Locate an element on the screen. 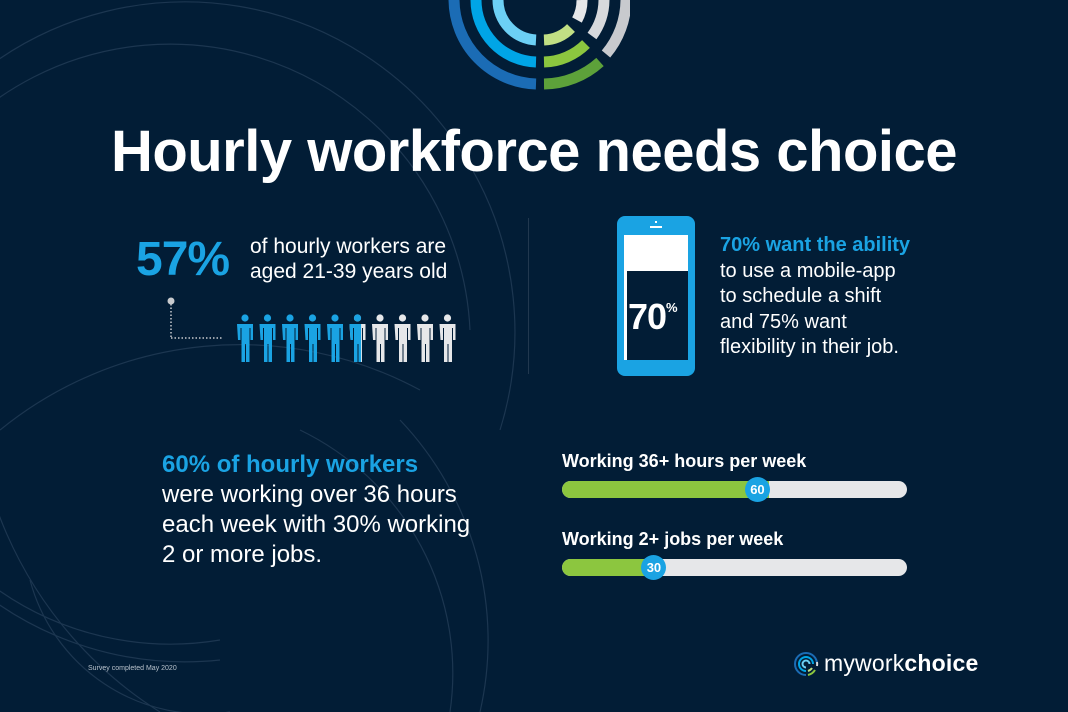 The height and width of the screenshot is (712, 1068). brand-logo-rings-icon is located at coordinates (539, 45).